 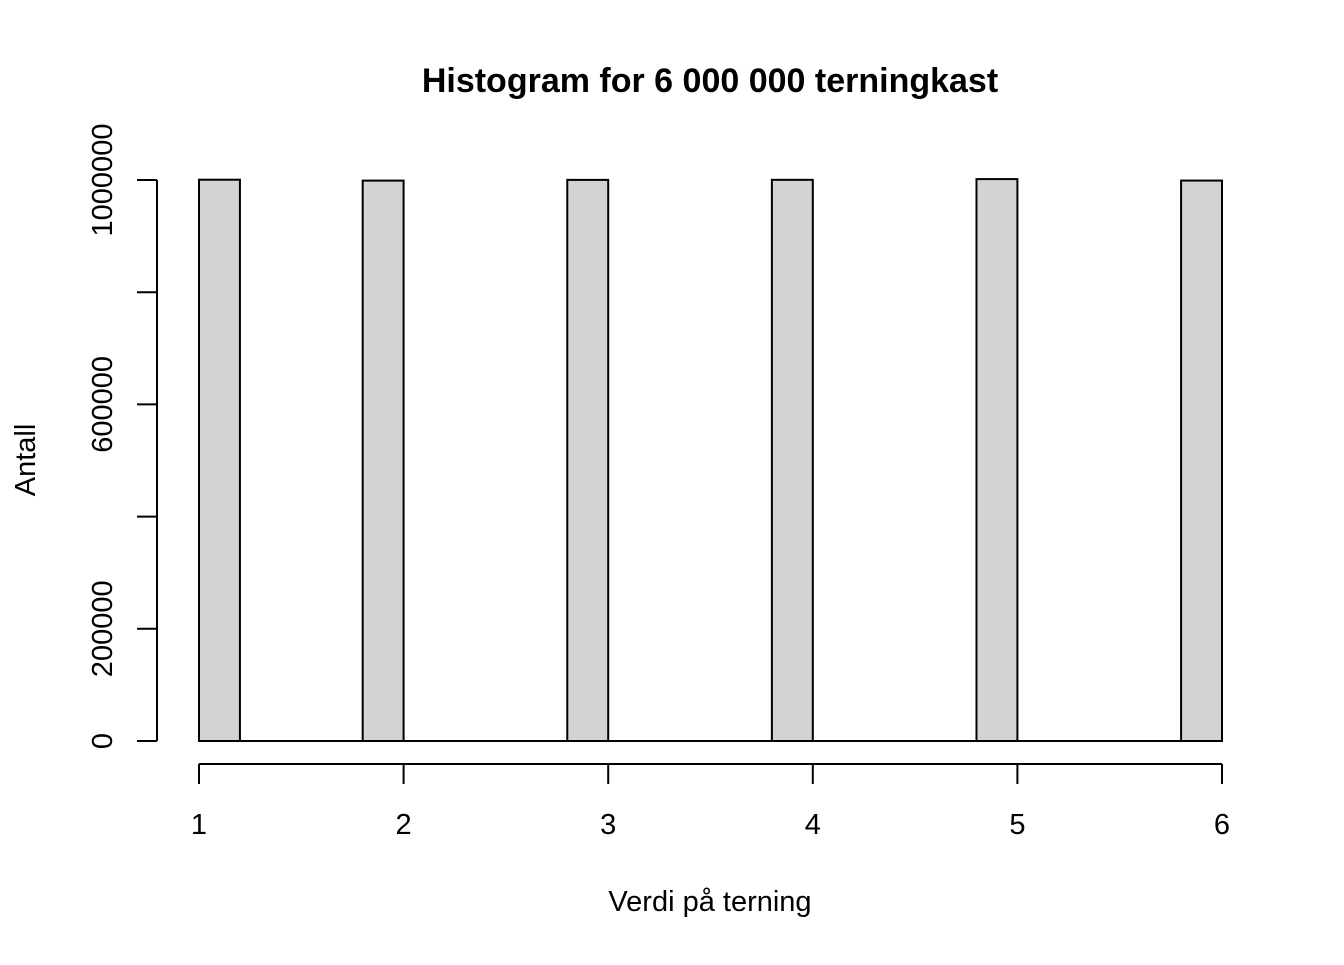 What do you see at coordinates (710, 81) in the screenshot?
I see `chart-title: Histogram for 6 000 000 terningkast` at bounding box center [710, 81].